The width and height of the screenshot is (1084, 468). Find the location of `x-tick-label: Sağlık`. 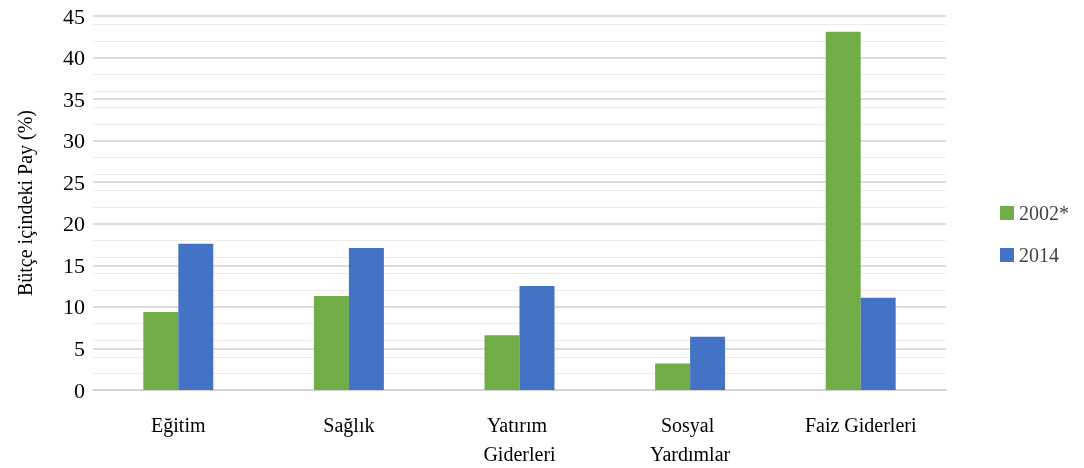

x-tick-label: Sağlık is located at coordinates (349, 425).